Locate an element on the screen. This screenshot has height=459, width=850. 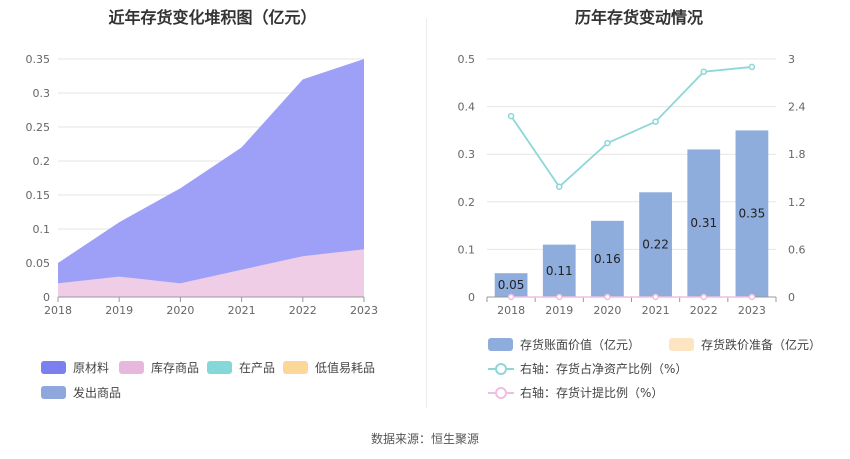
y-tick-label: 0.35 is located at coordinates (38, 59).